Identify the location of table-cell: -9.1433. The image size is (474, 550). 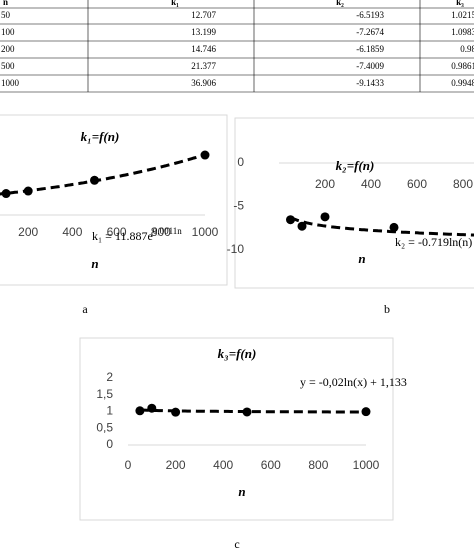
(370, 83).